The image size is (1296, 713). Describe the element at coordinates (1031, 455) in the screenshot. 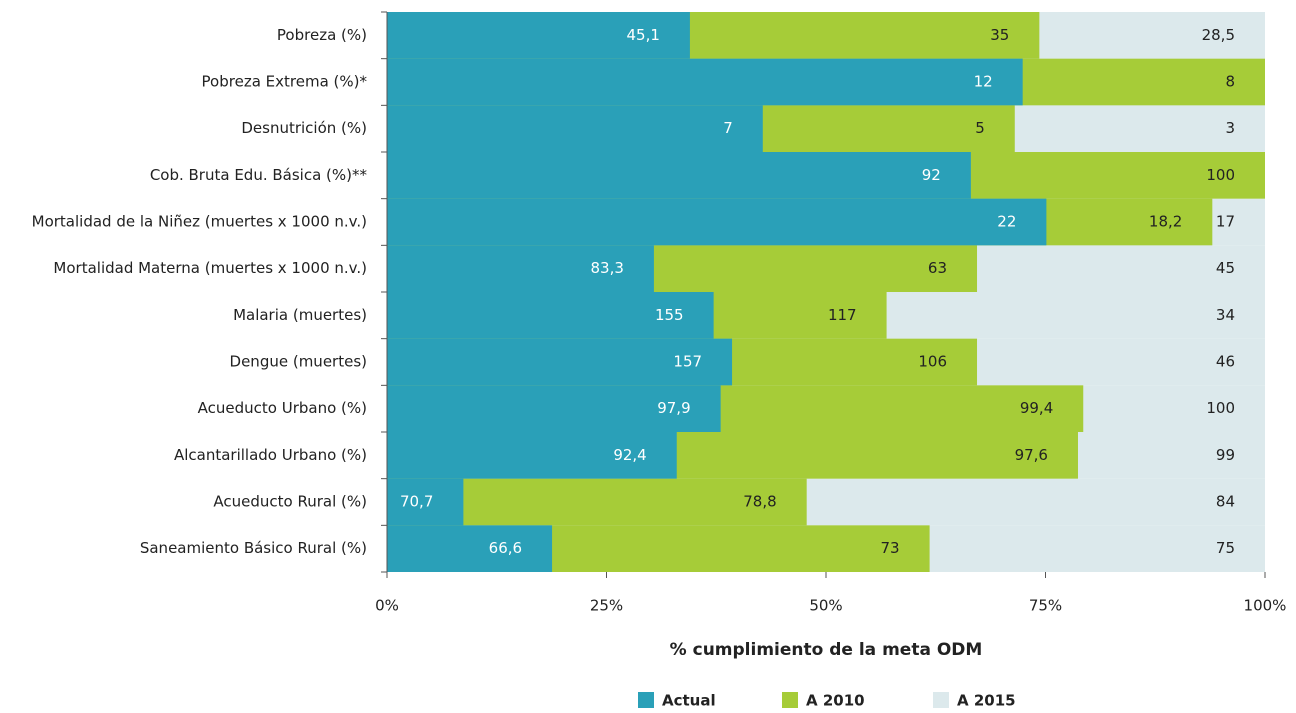

I see `data-label: 97,6` at that location.